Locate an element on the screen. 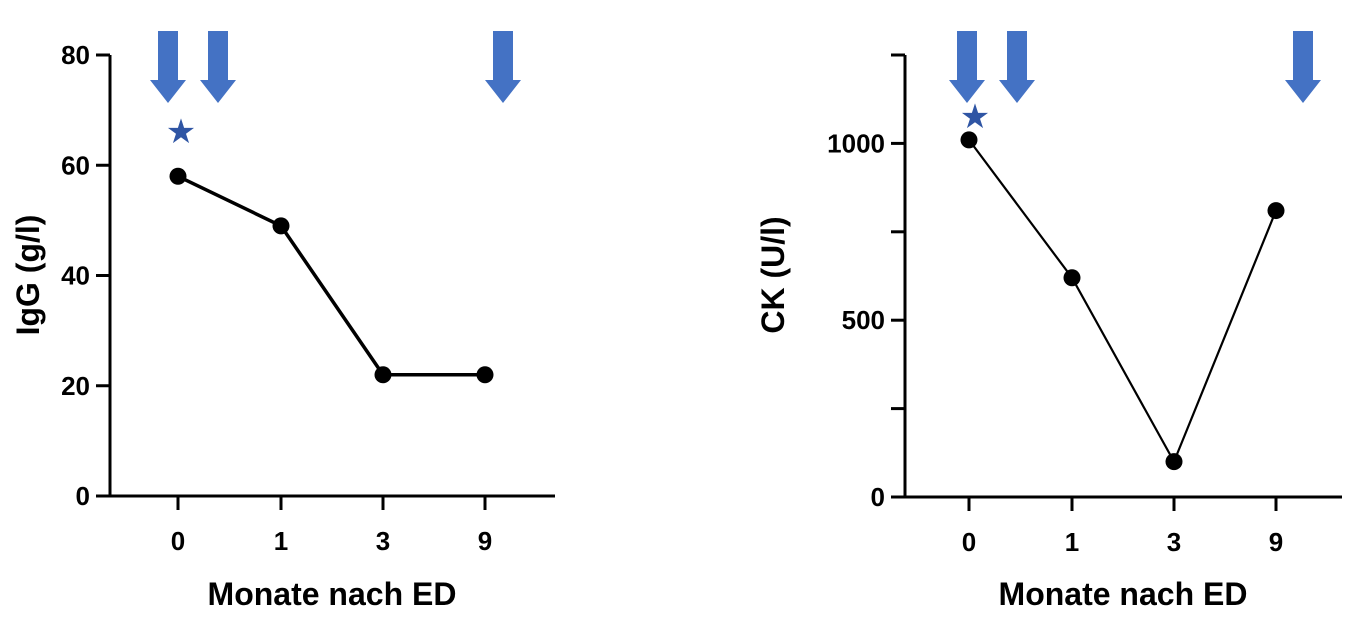 The height and width of the screenshot is (638, 1347). y-tick-label: 80 is located at coordinates (75, 55).